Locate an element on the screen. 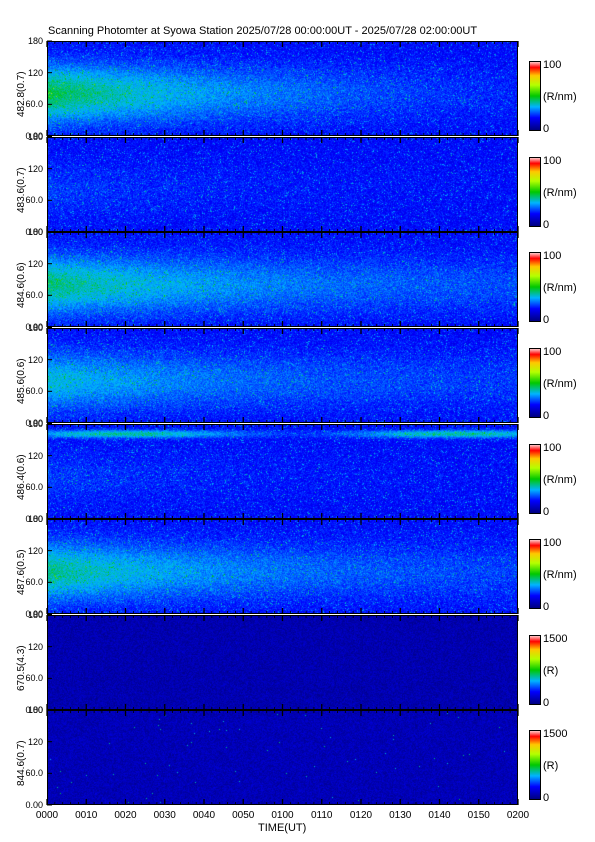  y-axis-label: 670.5(4.3) is located at coordinates (21, 667).